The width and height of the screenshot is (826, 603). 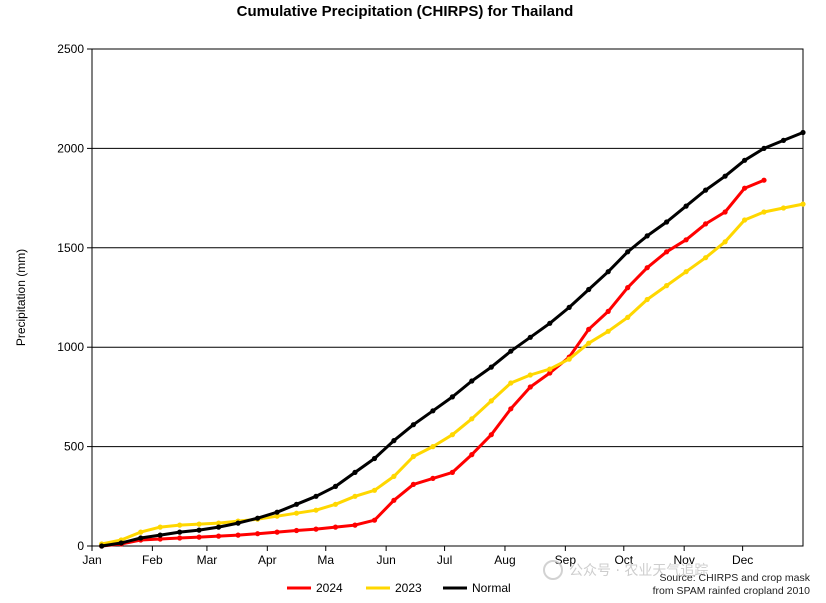 I want to click on x-tick-label: Feb, so click(x=152, y=560).